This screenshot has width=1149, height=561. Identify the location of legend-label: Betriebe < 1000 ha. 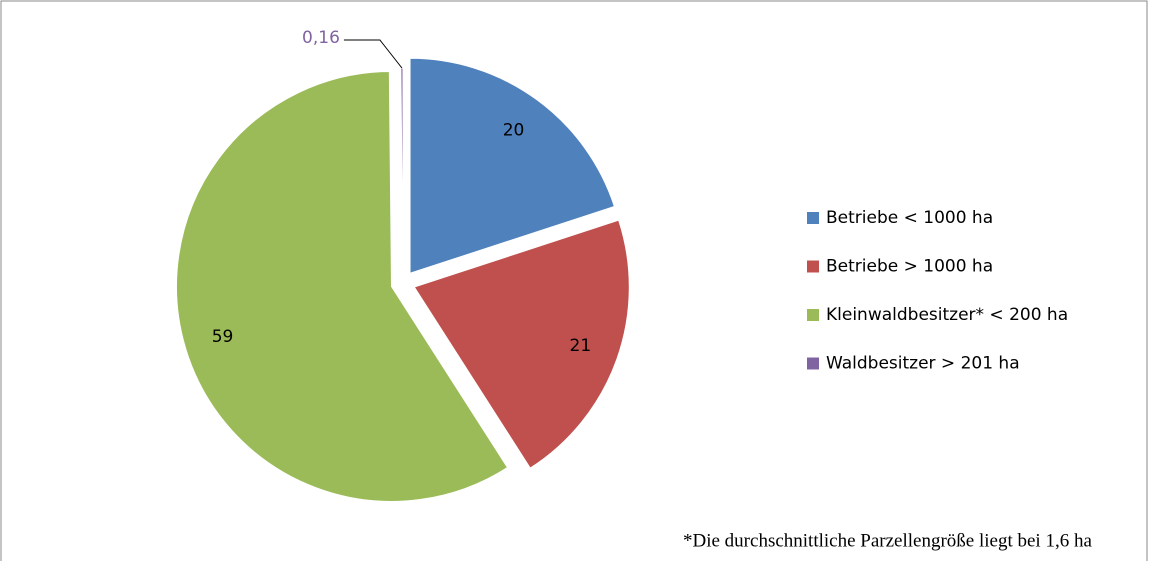
(909, 218).